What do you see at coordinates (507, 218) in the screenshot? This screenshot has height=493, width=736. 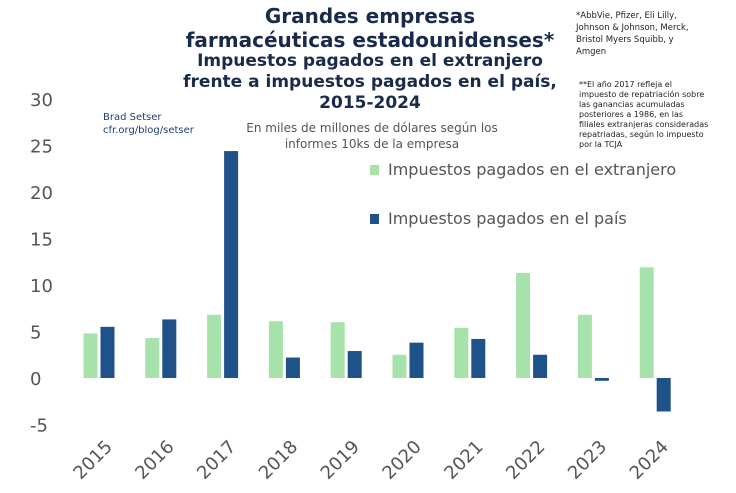 I see `legend-label-domestic: Impuestos pagados en el país` at bounding box center [507, 218].